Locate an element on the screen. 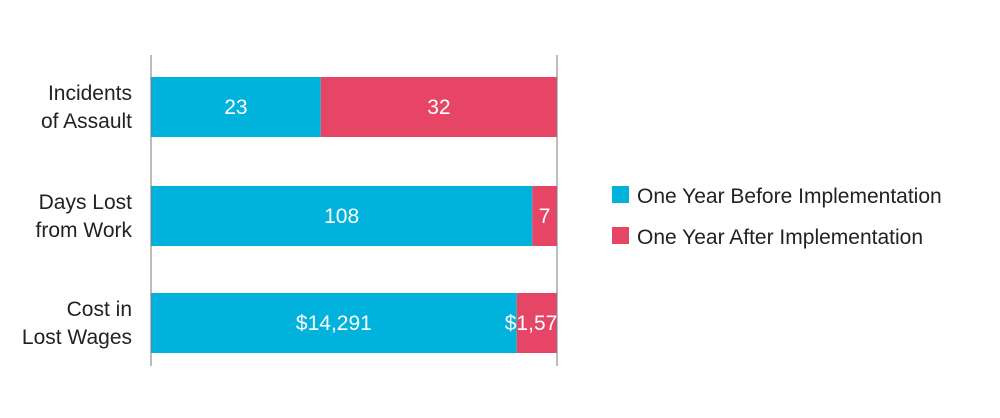 The height and width of the screenshot is (418, 1000). data-label: $14,291 is located at coordinates (334, 323).